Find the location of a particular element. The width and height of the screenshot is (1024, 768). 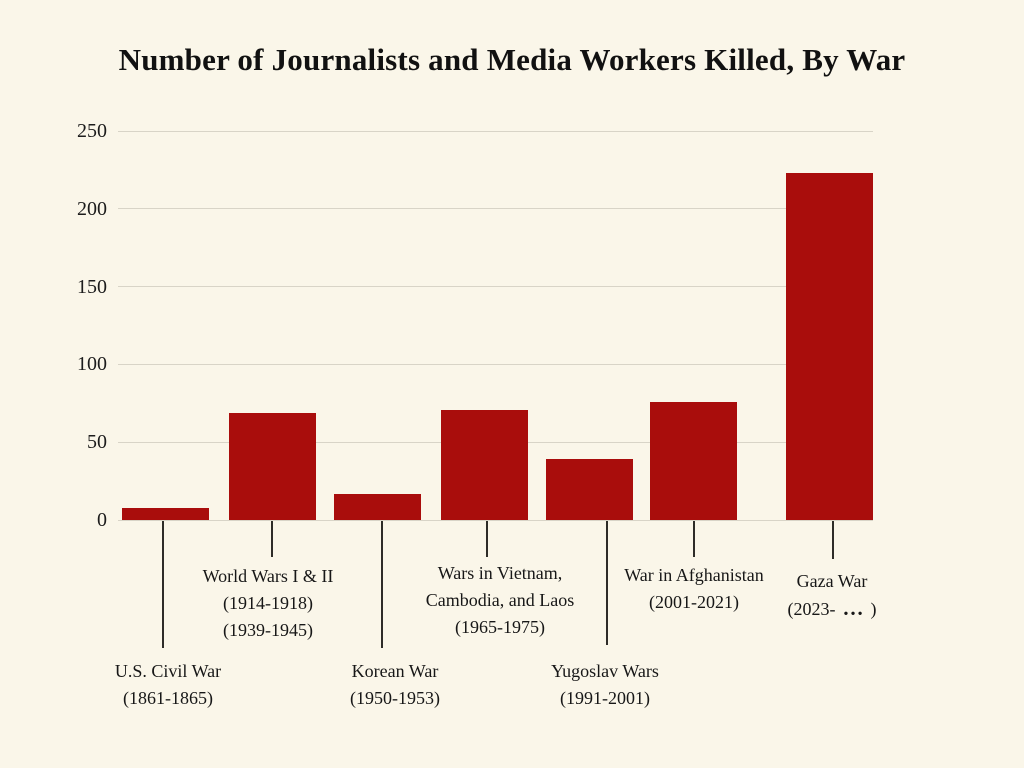

category-label-world-wars-i-ii: World Wars I & II (1914-1918) (1939-1945) is located at coordinates (268, 603).